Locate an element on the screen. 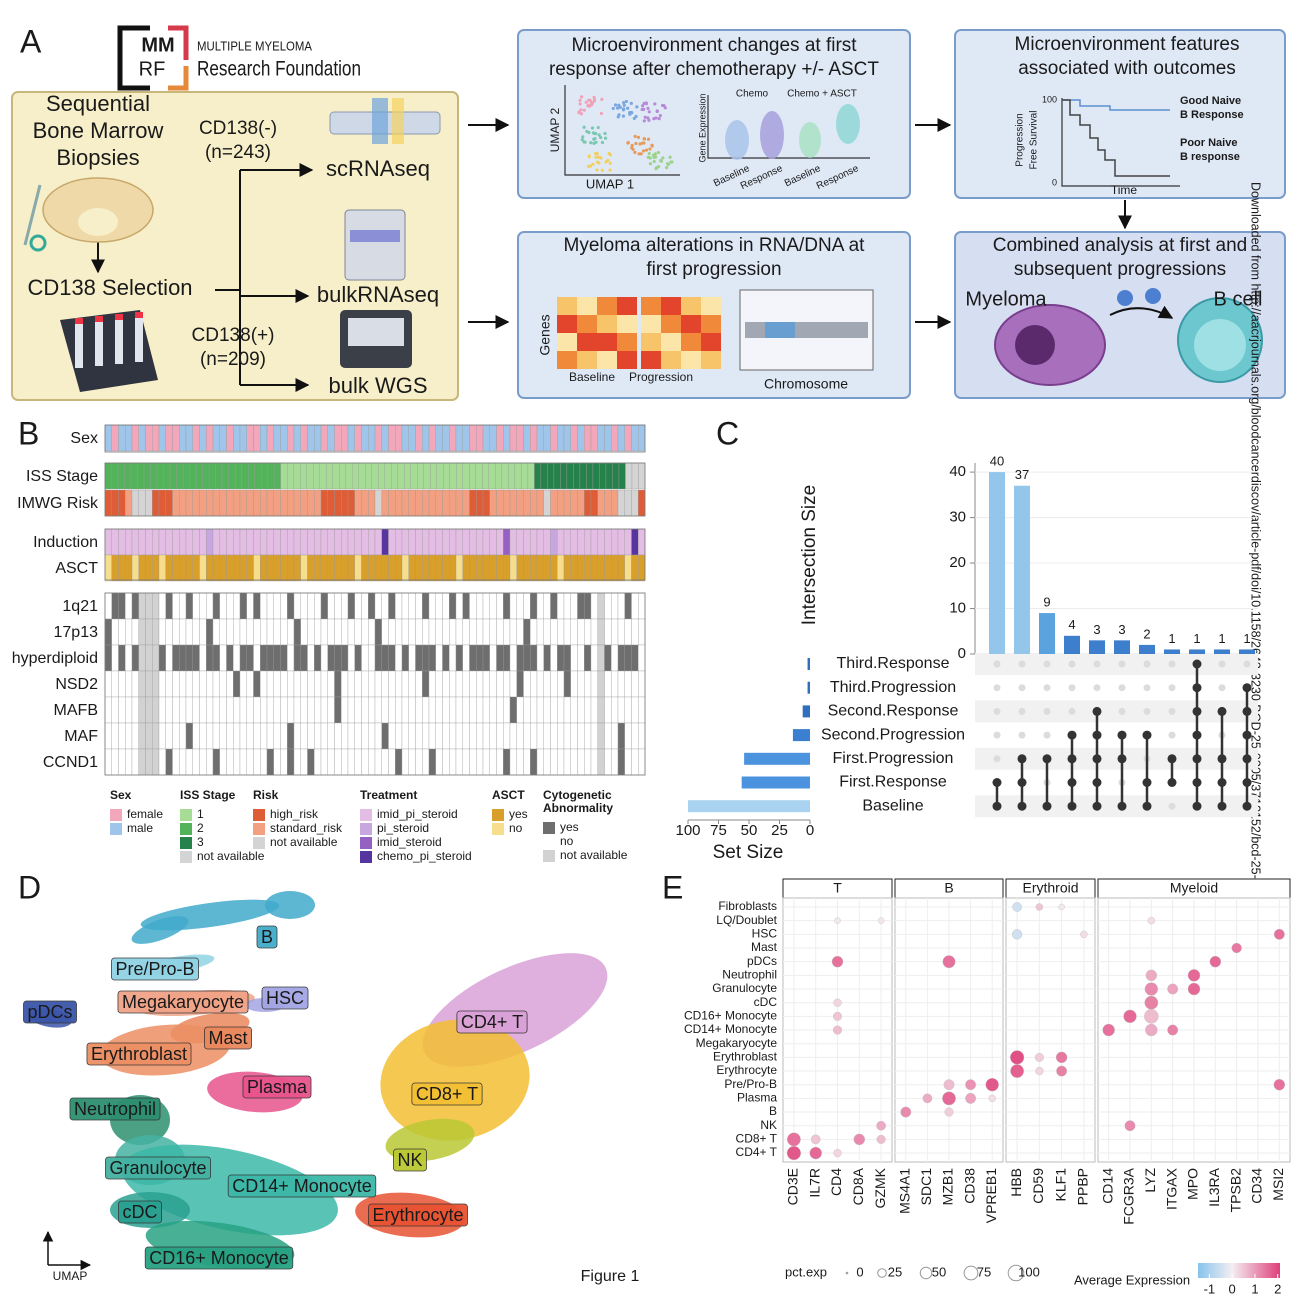 The height and width of the screenshot is (1312, 1300). set-label: Baseline is located at coordinates (892, 805).